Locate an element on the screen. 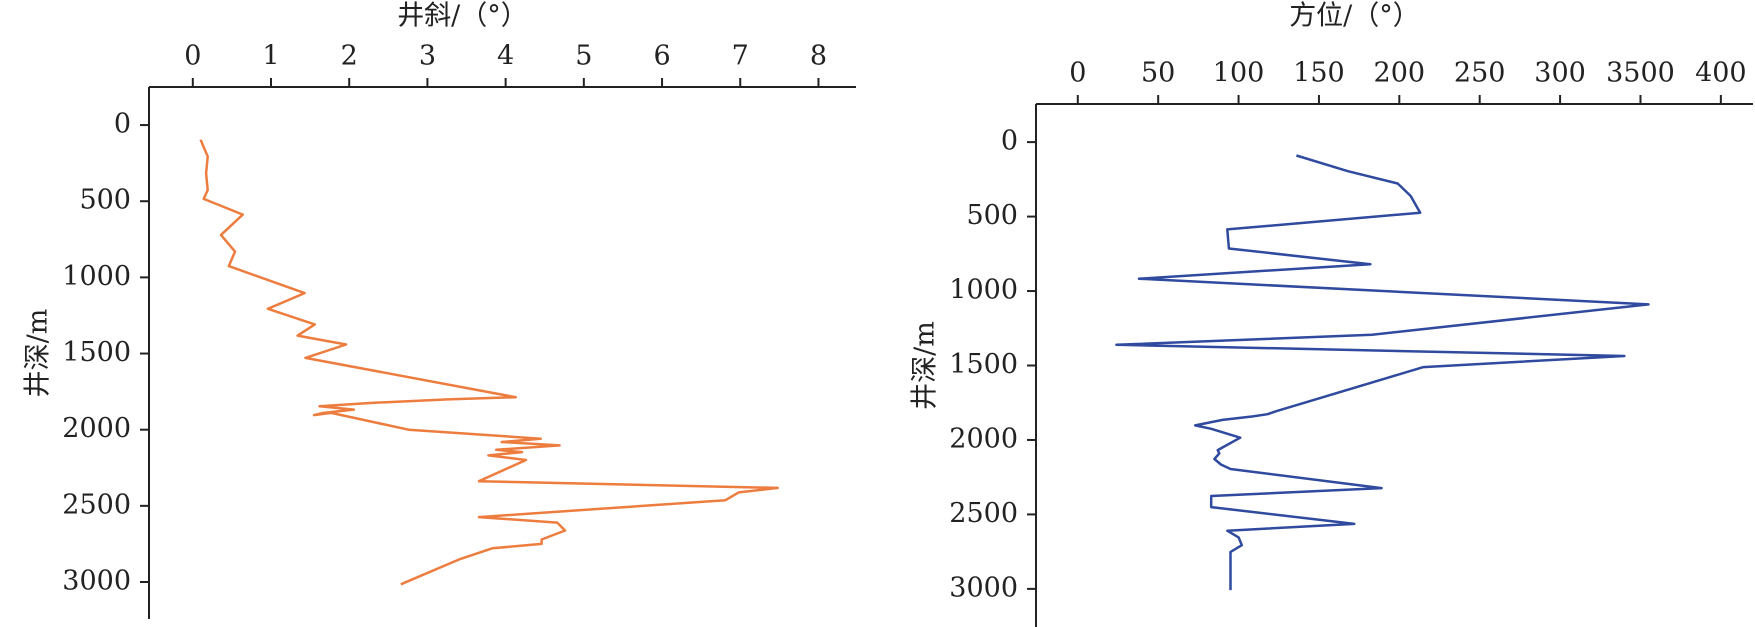 The height and width of the screenshot is (627, 1755). x-tick-label: 8 is located at coordinates (818, 56).